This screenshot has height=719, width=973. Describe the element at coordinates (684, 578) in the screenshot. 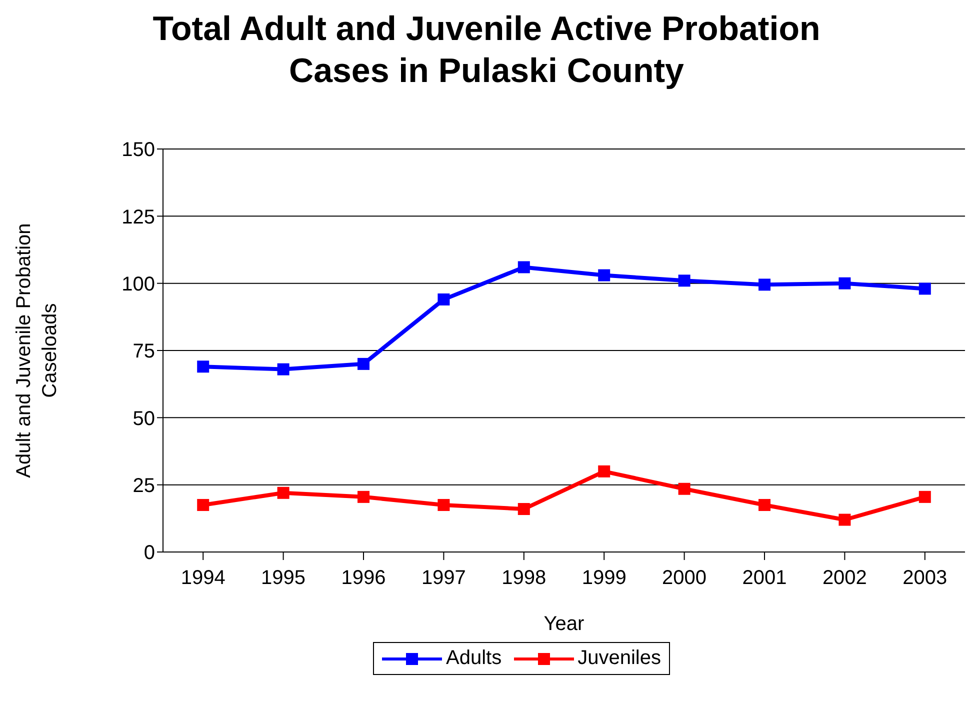

I see `x-tick-label: 2000` at that location.